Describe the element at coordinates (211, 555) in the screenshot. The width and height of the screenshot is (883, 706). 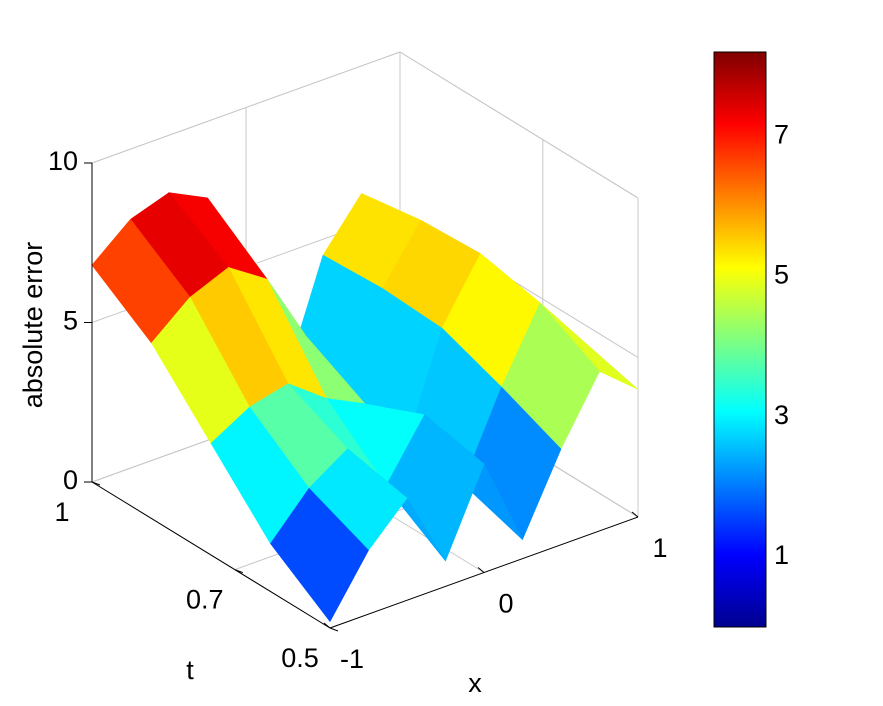
I see `axis-line` at that location.